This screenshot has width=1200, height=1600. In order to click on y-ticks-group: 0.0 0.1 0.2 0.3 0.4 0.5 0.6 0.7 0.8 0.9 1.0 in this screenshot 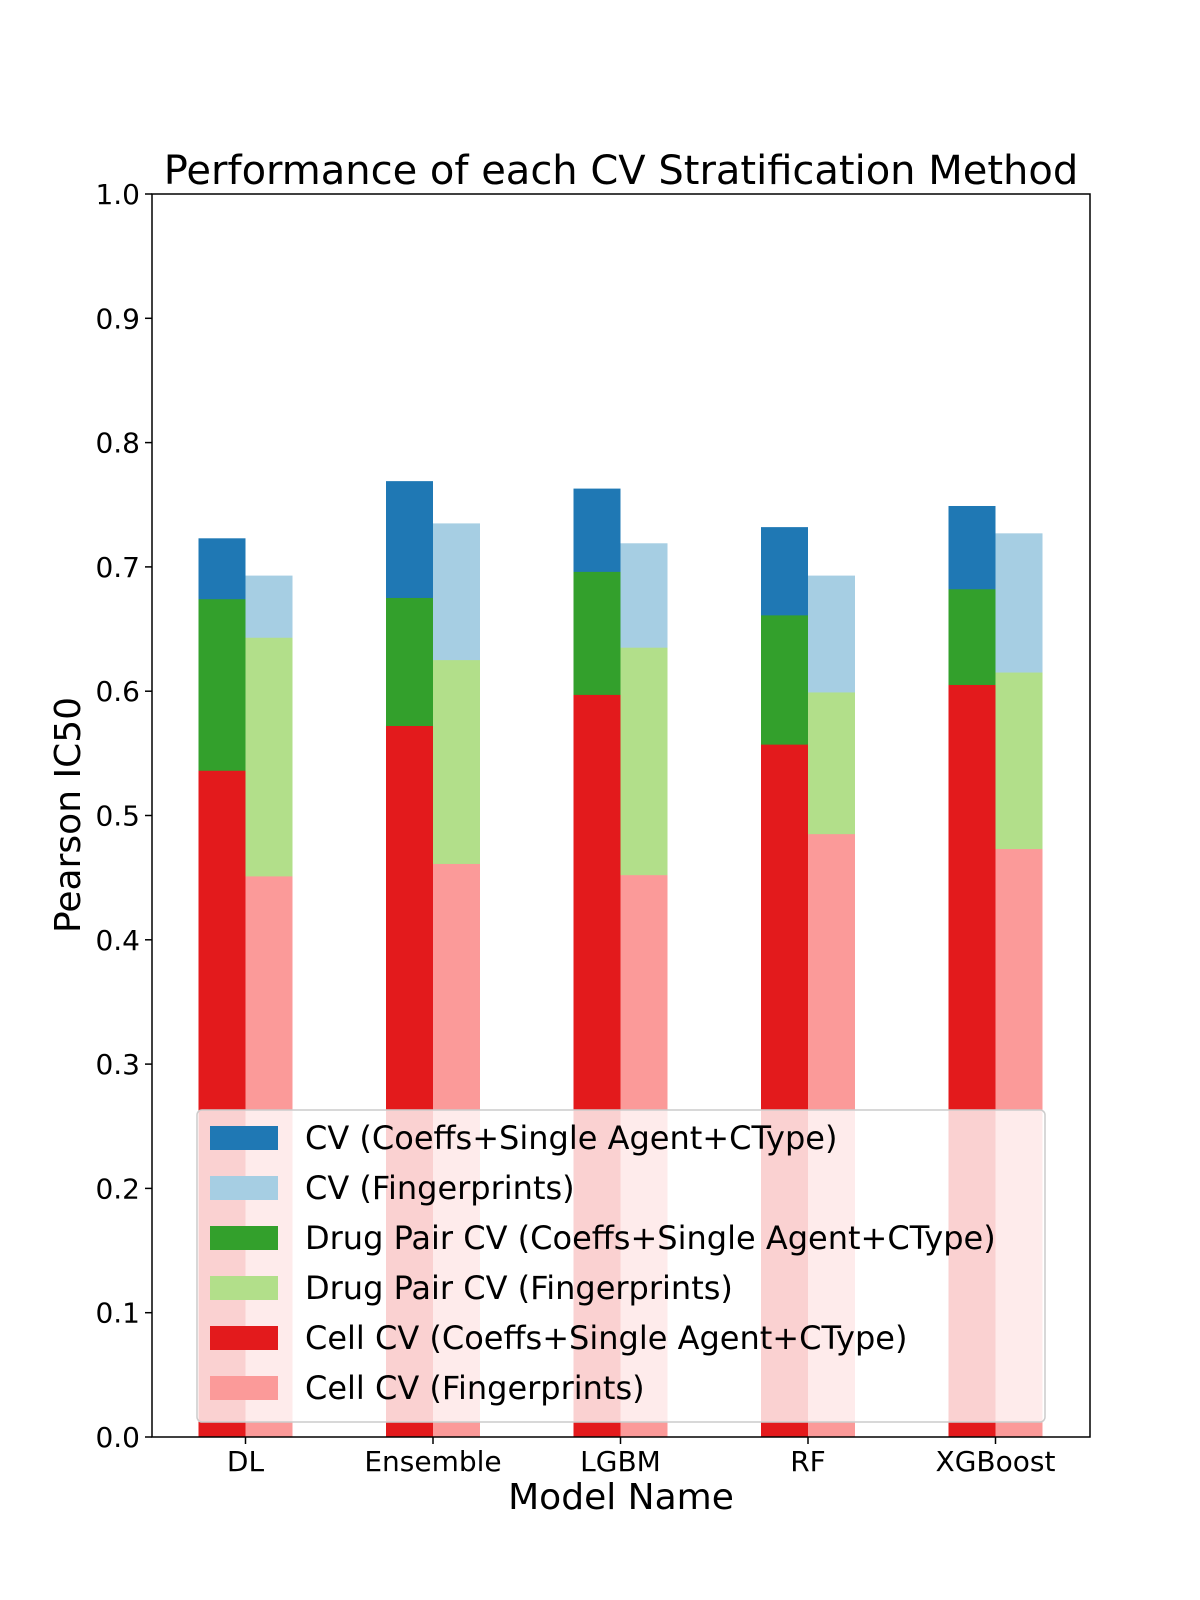, I will do `click(123, 816)`.